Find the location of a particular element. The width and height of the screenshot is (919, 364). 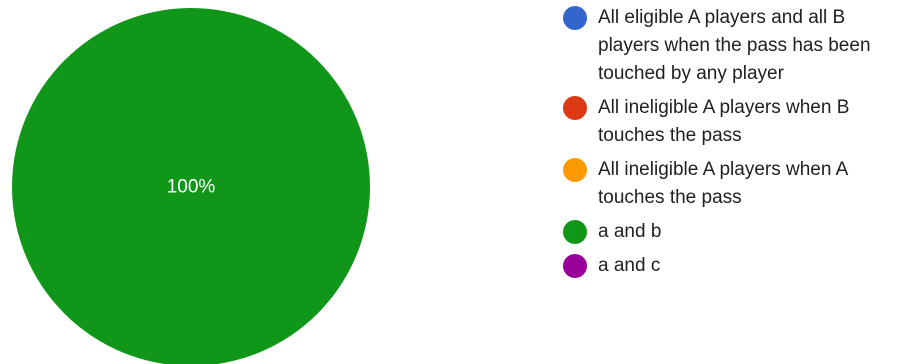

pie-data-labels: 100% is located at coordinates (191, 187).